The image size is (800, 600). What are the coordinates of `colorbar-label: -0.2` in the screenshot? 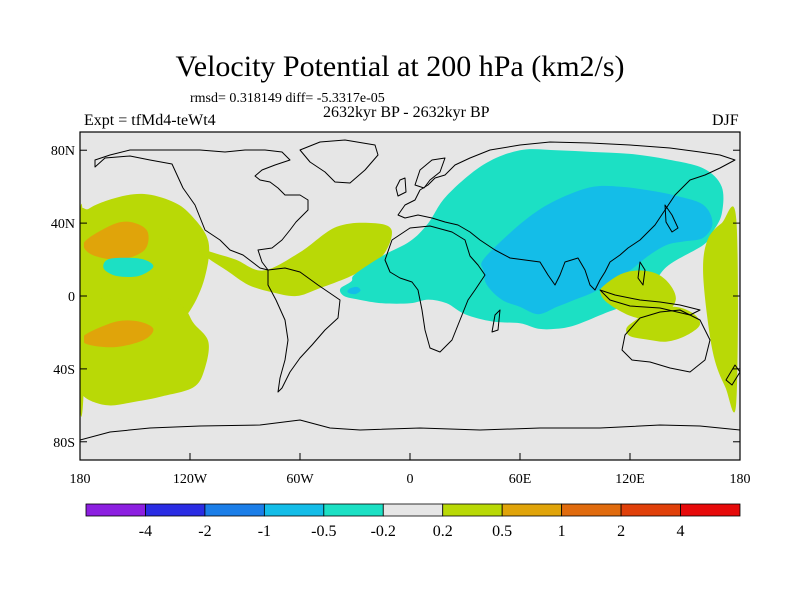 It's located at (383, 531).